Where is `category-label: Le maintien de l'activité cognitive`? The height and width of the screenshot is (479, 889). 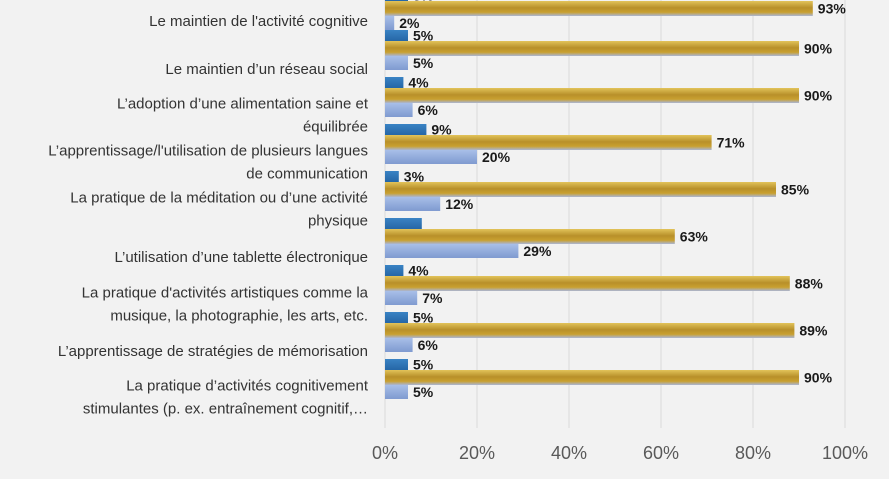 category-label: Le maintien de l'activité cognitive is located at coordinates (258, 21).